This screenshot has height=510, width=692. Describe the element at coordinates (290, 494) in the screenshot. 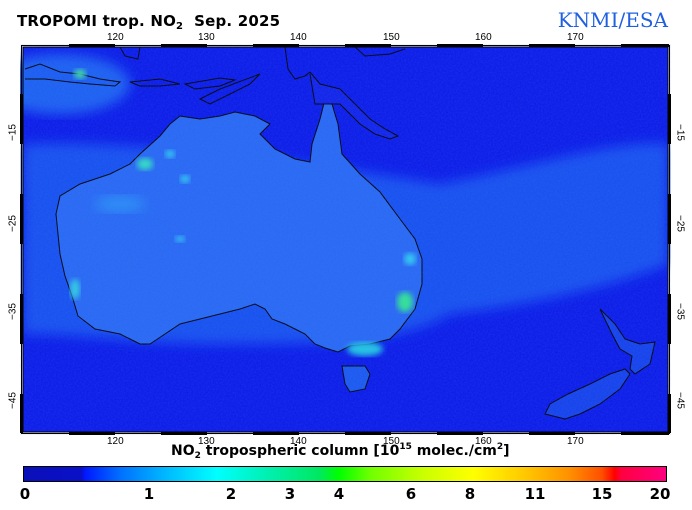

I see `colorbar-tick: 3` at that location.